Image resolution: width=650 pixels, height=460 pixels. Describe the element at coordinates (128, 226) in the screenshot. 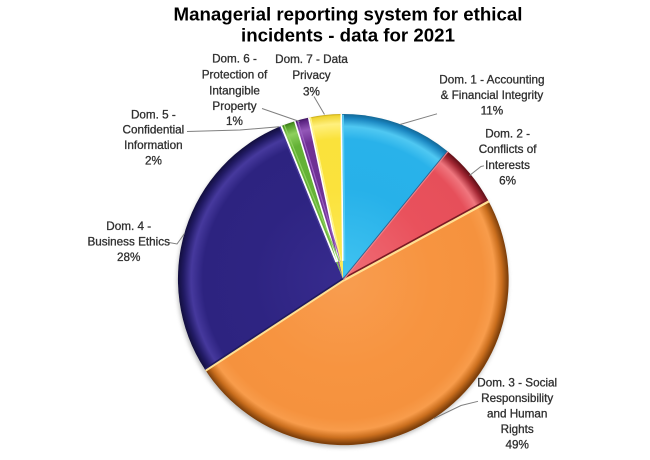

I see `svg-text: Dom. 4 -` at that location.